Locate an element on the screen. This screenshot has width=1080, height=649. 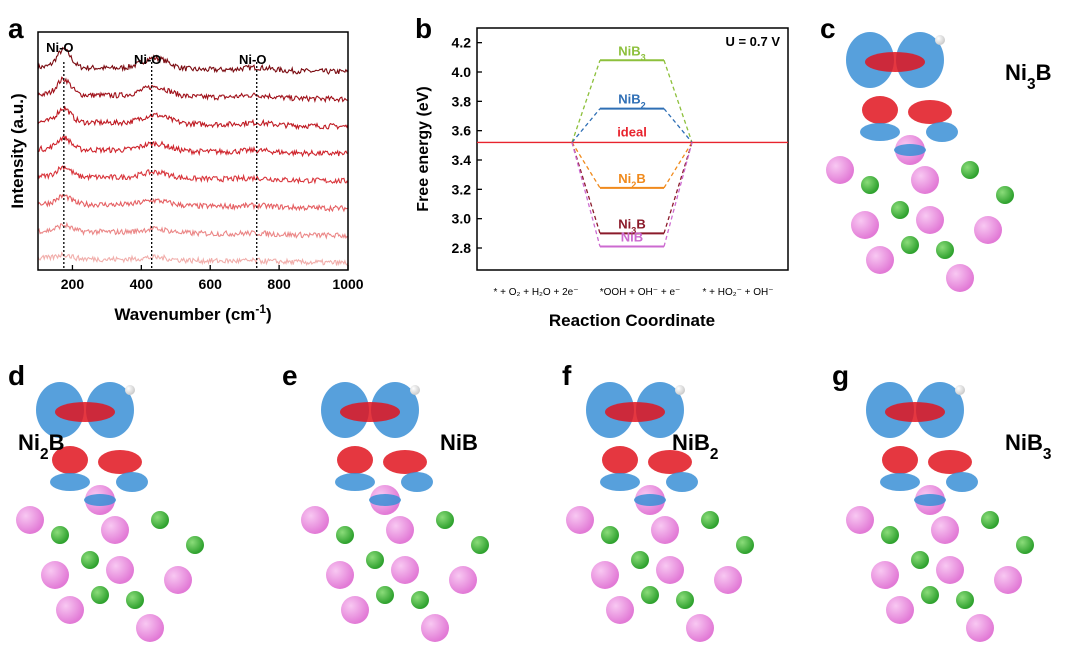
y-axis-label: Free energy (eV) is located at coordinates (423, 148).